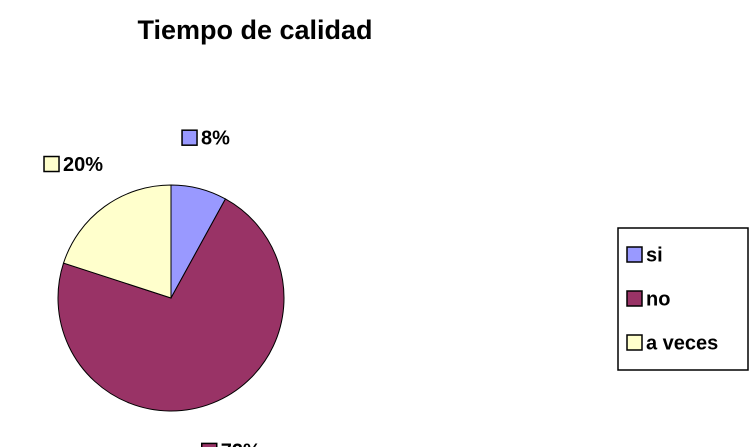 This screenshot has width=750, height=447. I want to click on data-label: 8%, so click(215, 138).